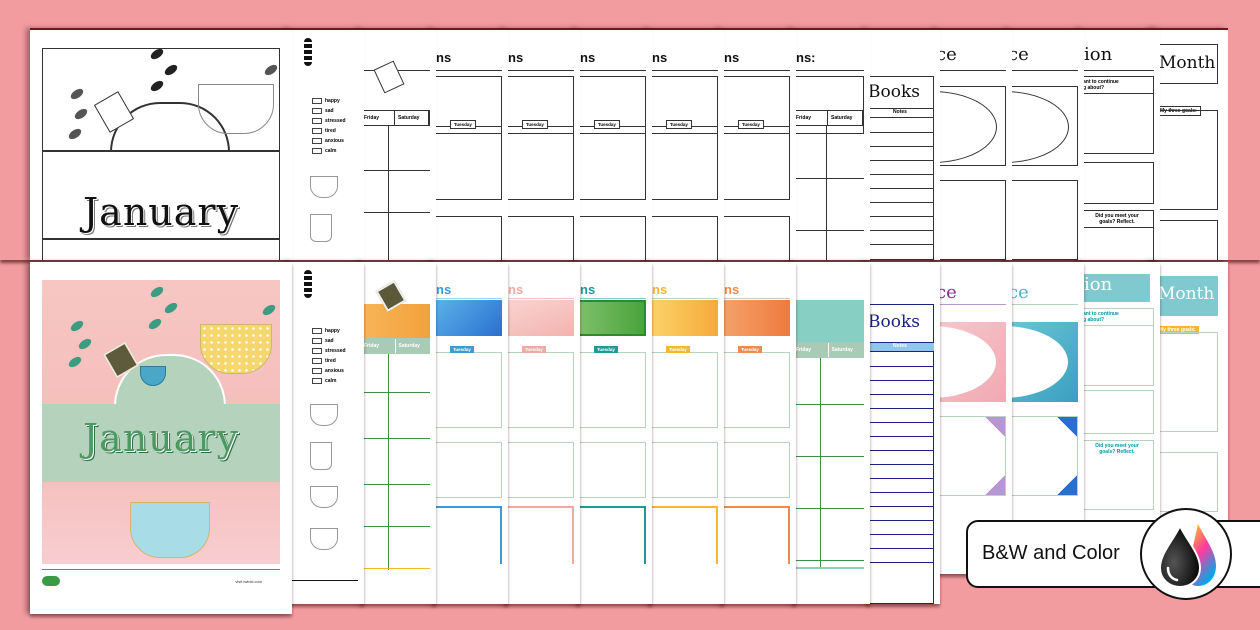  What do you see at coordinates (334, 371) in the screenshot?
I see `mood-label: anxious` at bounding box center [334, 371].